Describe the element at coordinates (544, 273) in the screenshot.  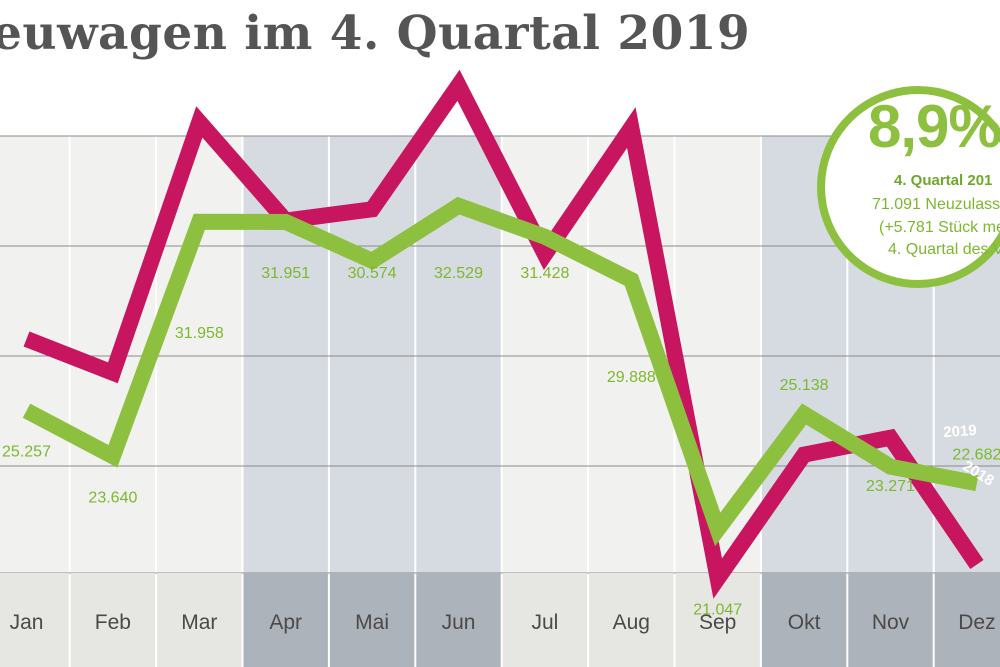
I see `data-label-jul: 31.428` at that location.